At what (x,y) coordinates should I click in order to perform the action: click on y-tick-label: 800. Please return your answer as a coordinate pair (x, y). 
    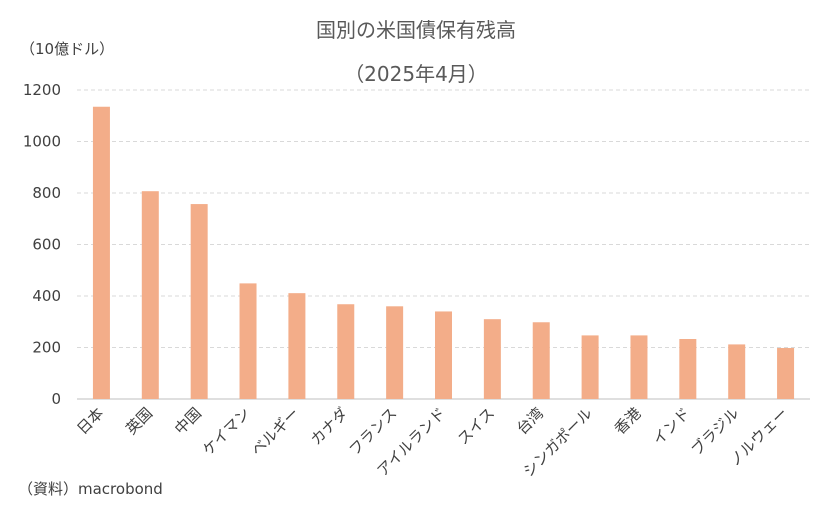
    Looking at the image, I should click on (46, 193).